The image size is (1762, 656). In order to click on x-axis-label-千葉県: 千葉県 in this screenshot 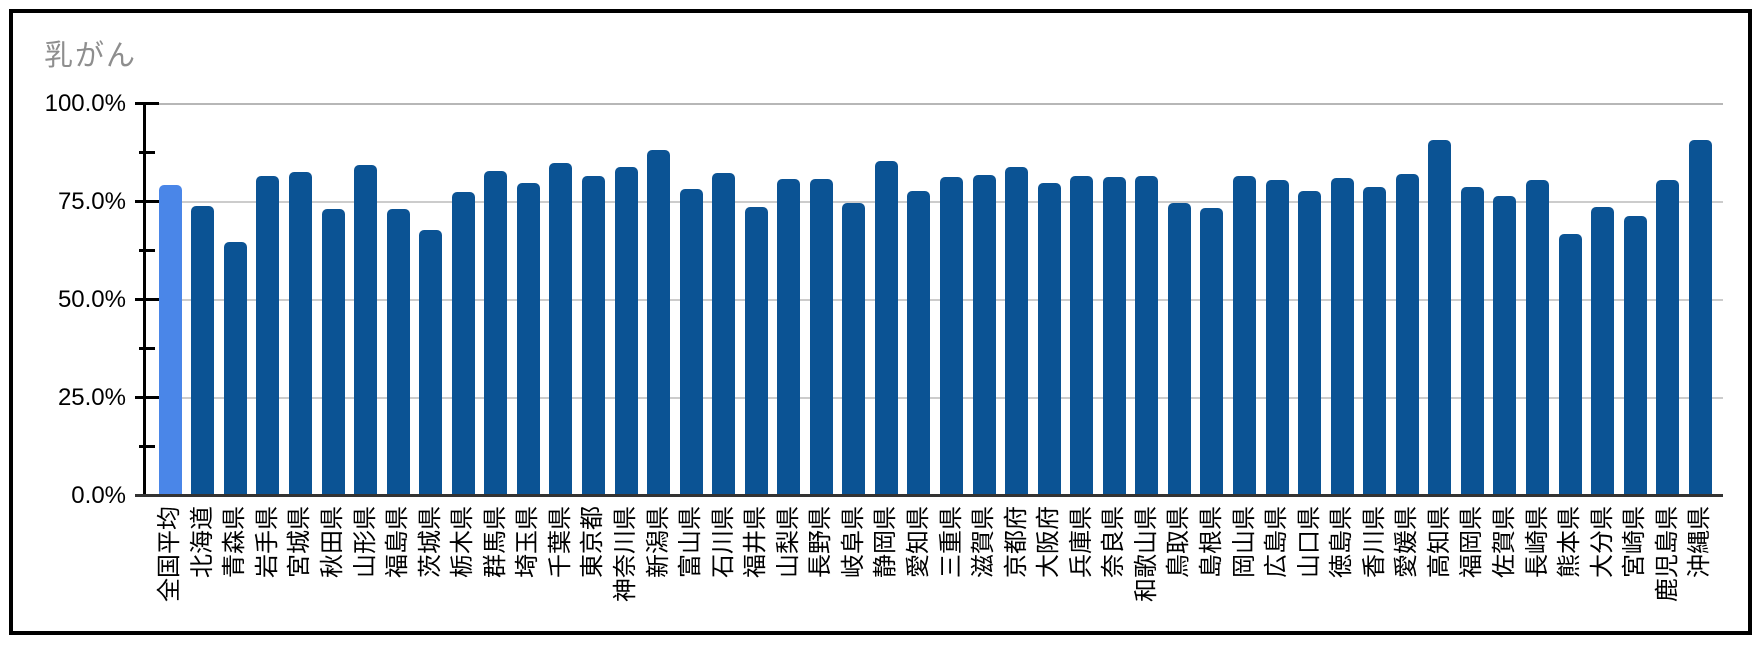, I will do `click(560, 542)`.